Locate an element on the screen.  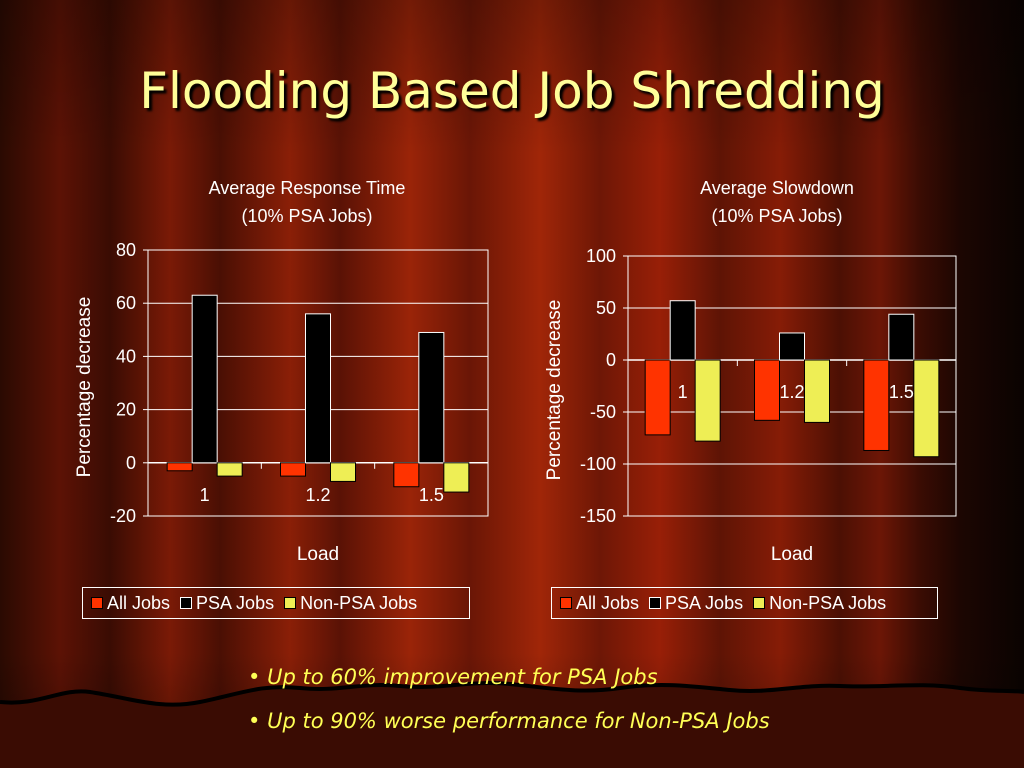
stage-floor is located at coordinates (512, 724).